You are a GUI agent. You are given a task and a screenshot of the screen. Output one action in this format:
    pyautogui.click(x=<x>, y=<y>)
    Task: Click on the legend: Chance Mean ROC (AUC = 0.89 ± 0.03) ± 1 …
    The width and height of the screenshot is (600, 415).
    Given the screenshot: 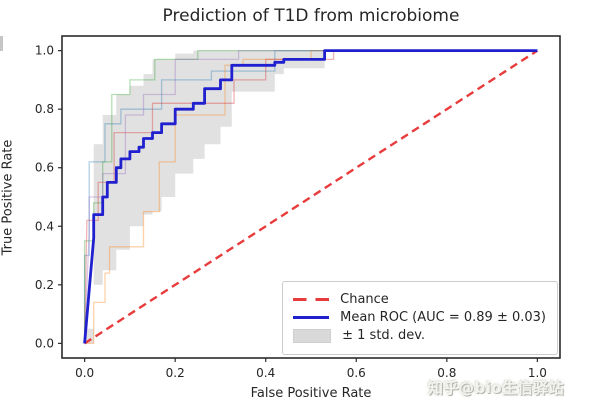 What is the action you would take?
    pyautogui.click(x=420, y=318)
    